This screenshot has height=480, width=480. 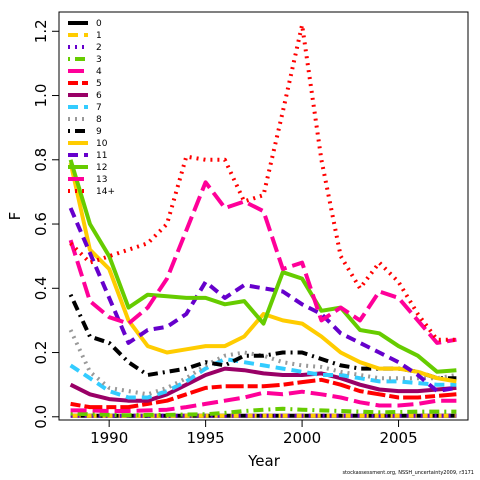 I want to click on legend-label-0: 0, so click(x=99, y=24).